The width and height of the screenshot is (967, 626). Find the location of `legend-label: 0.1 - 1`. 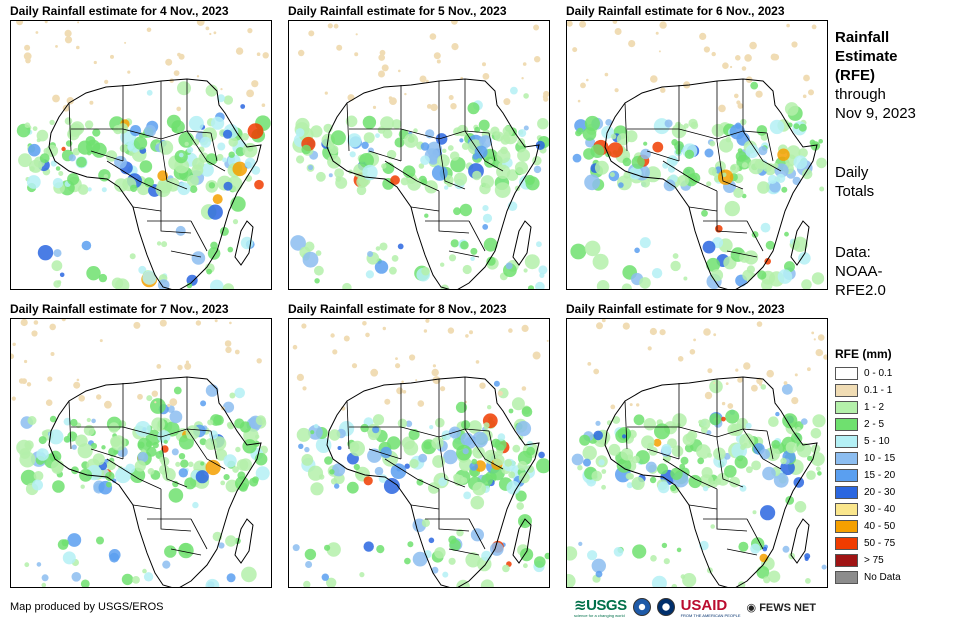

legend-label: 0.1 - 1 is located at coordinates (878, 390).